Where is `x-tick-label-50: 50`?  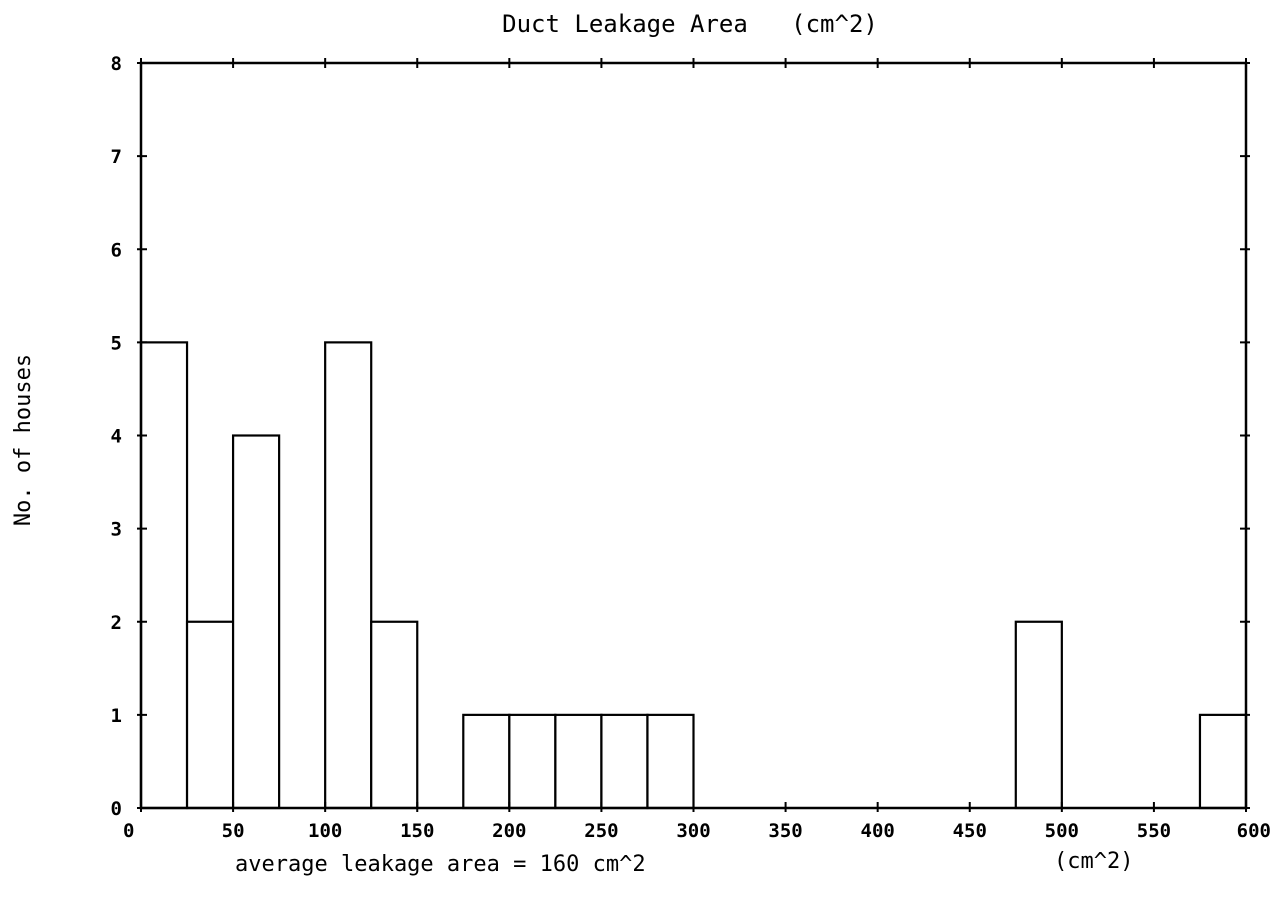 x-tick-label-50: 50 is located at coordinates (233, 831).